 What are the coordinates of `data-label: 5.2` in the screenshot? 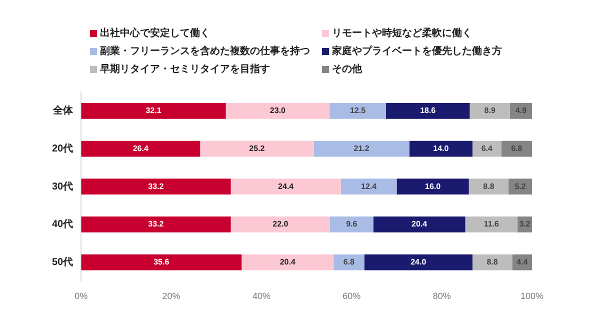 It's located at (520, 186).